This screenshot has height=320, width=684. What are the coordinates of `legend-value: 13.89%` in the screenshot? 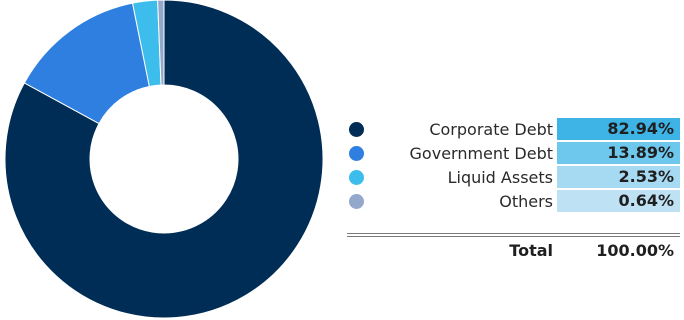 It's located at (618, 153).